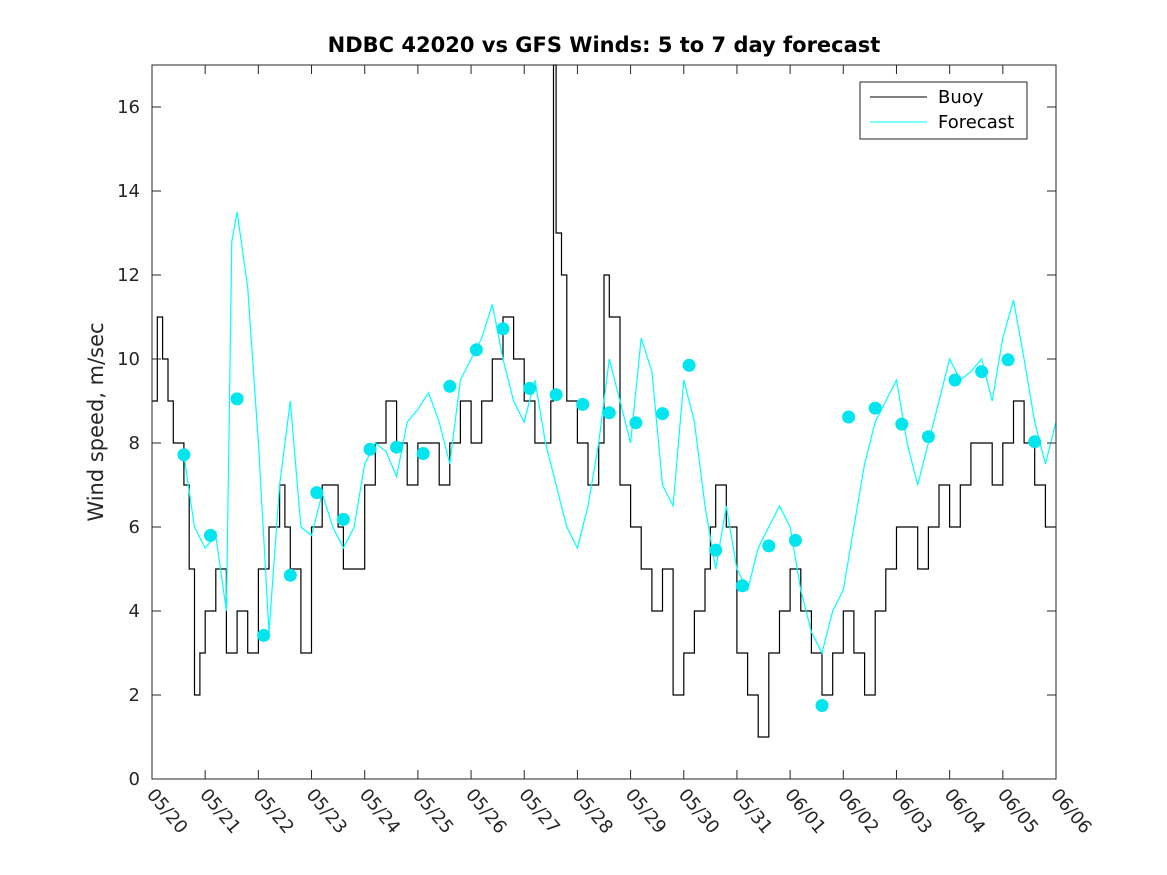 The image size is (1167, 875). I want to click on legend: Buoy Forecast, so click(943, 110).